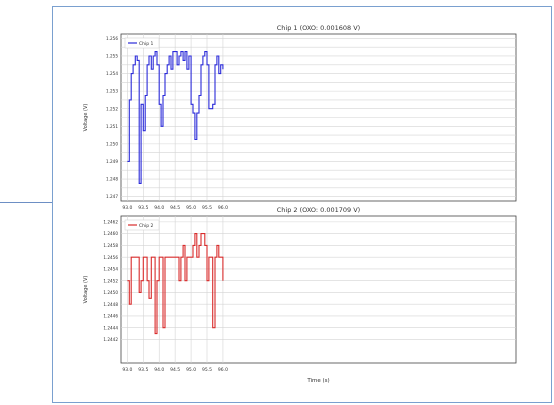  What do you see at coordinates (318, 28) in the screenshot?
I see `chart-title-chip-1: Chip 1 (OXO: 0.001608 V)` at bounding box center [318, 28].